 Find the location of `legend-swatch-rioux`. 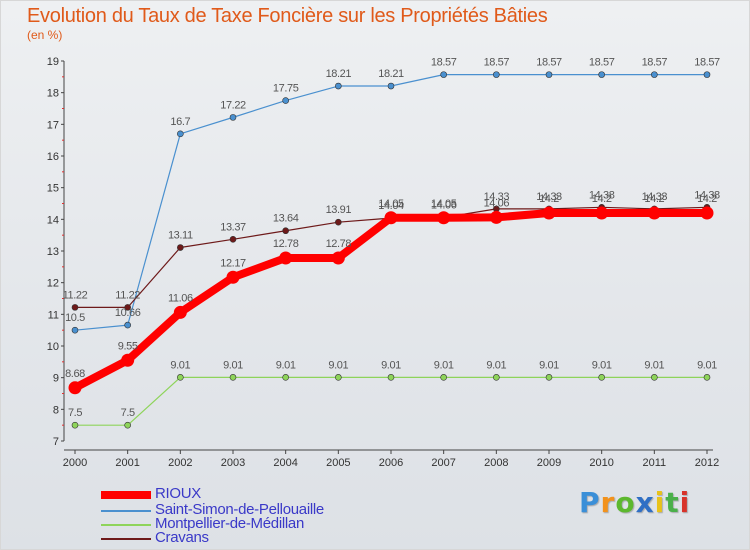

legend-swatch-rioux is located at coordinates (126, 495).